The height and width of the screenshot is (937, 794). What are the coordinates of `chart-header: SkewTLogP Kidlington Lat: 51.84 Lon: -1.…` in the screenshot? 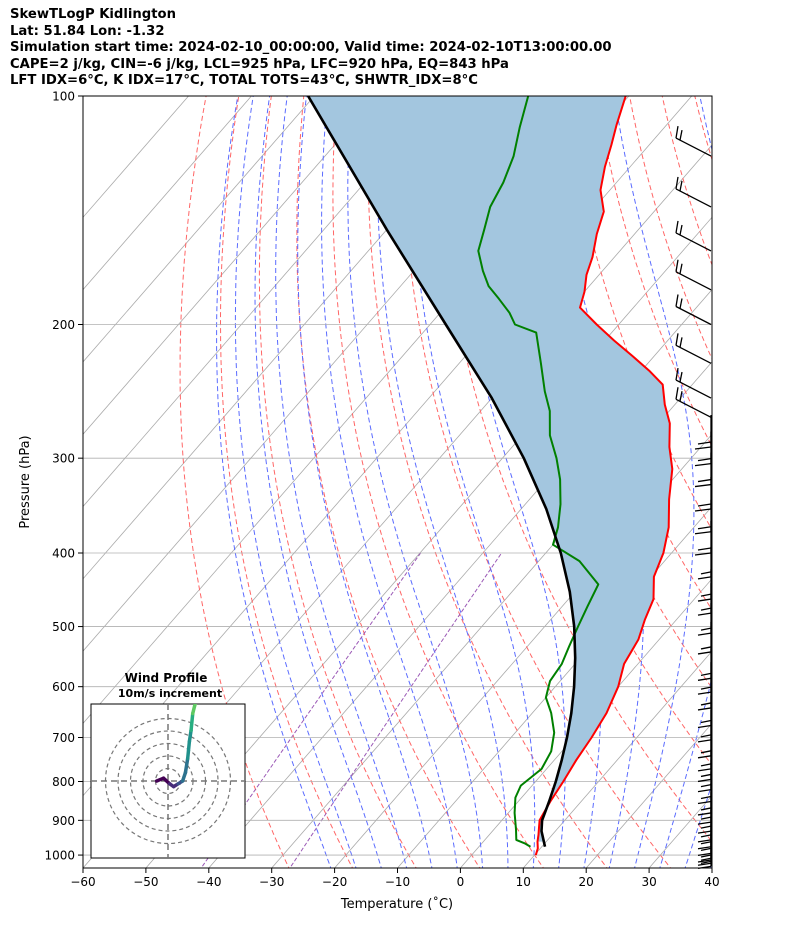 It's located at (400, 48).